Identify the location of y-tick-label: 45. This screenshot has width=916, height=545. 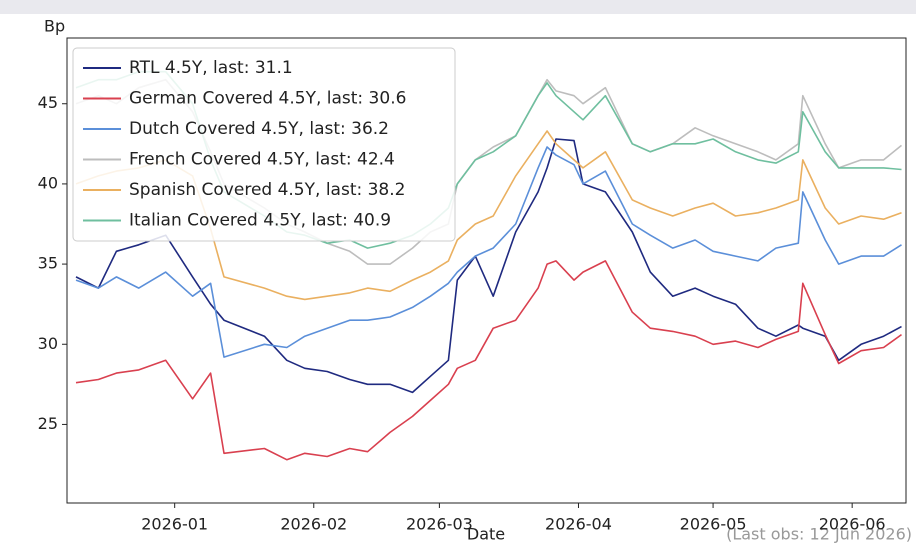
(48, 102).